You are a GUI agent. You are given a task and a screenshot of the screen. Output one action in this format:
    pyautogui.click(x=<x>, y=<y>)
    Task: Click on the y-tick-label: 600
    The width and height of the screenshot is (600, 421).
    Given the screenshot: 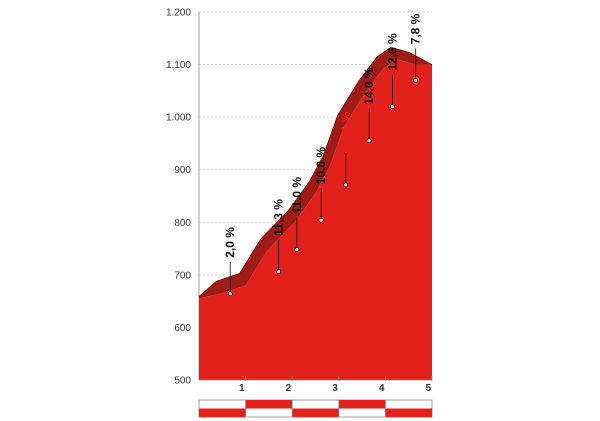 What is the action you would take?
    pyautogui.click(x=182, y=328)
    